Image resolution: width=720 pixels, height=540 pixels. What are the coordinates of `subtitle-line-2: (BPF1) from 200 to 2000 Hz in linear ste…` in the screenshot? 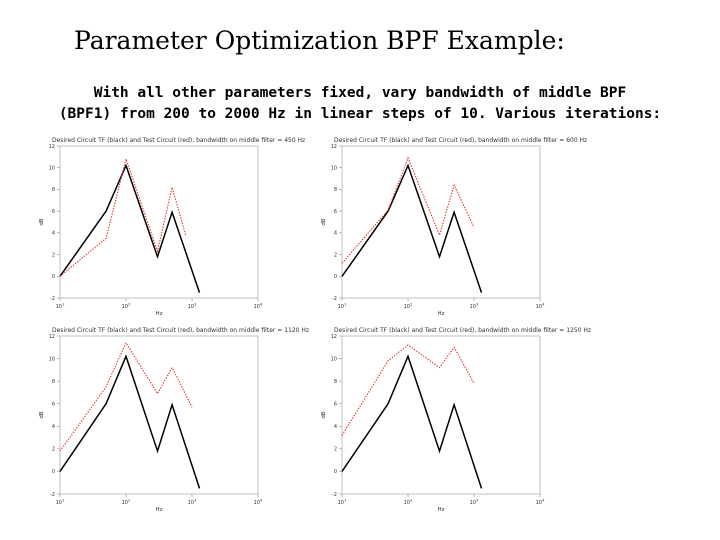 It's located at (360, 114).